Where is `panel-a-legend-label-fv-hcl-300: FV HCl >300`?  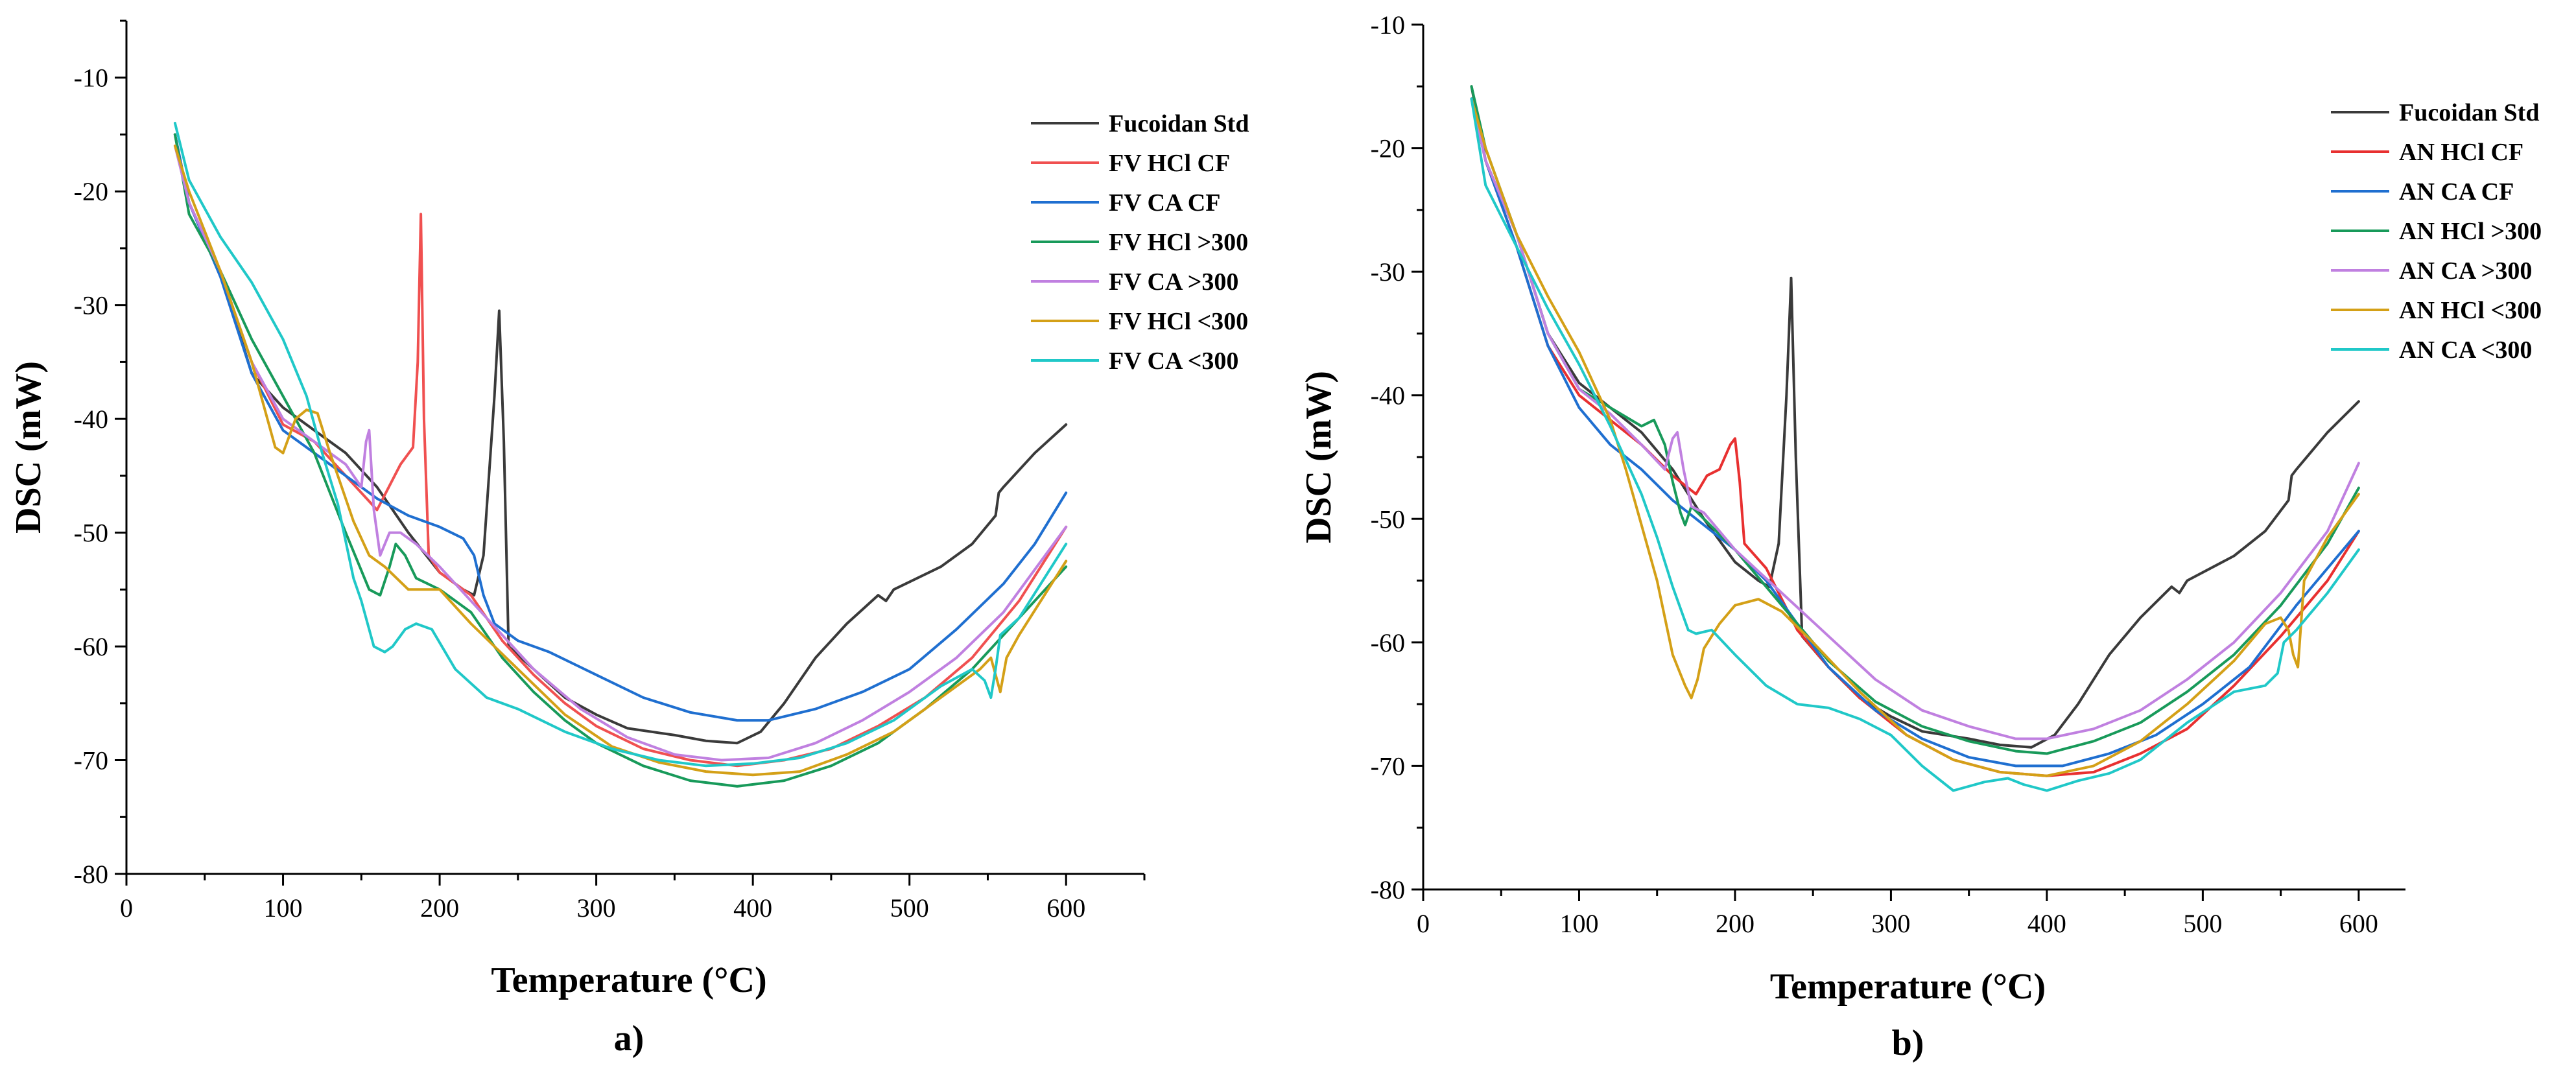 panel-a-legend-label-fv-hcl-300: FV HCl >300 is located at coordinates (1178, 243).